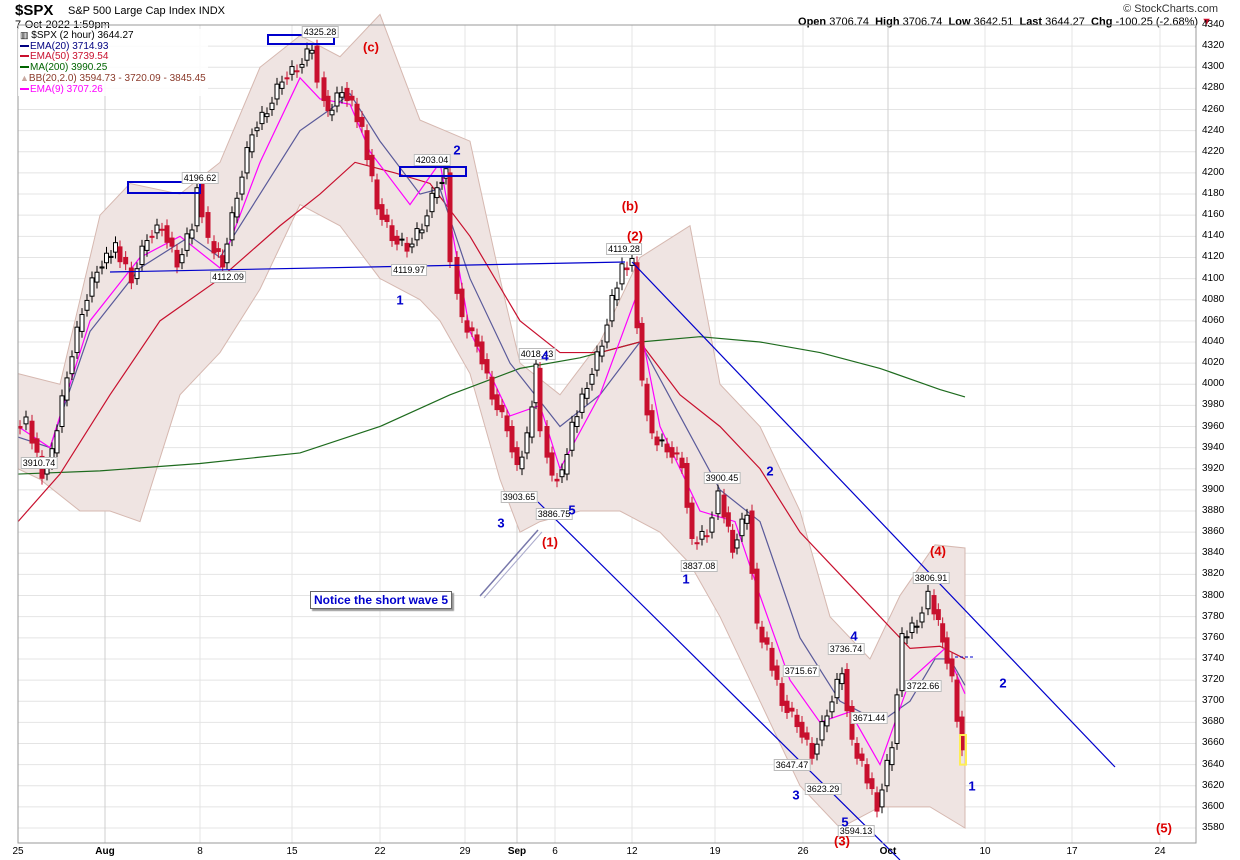 The image size is (1240, 860). I want to click on y-axis-label: 3700, so click(1213, 701).